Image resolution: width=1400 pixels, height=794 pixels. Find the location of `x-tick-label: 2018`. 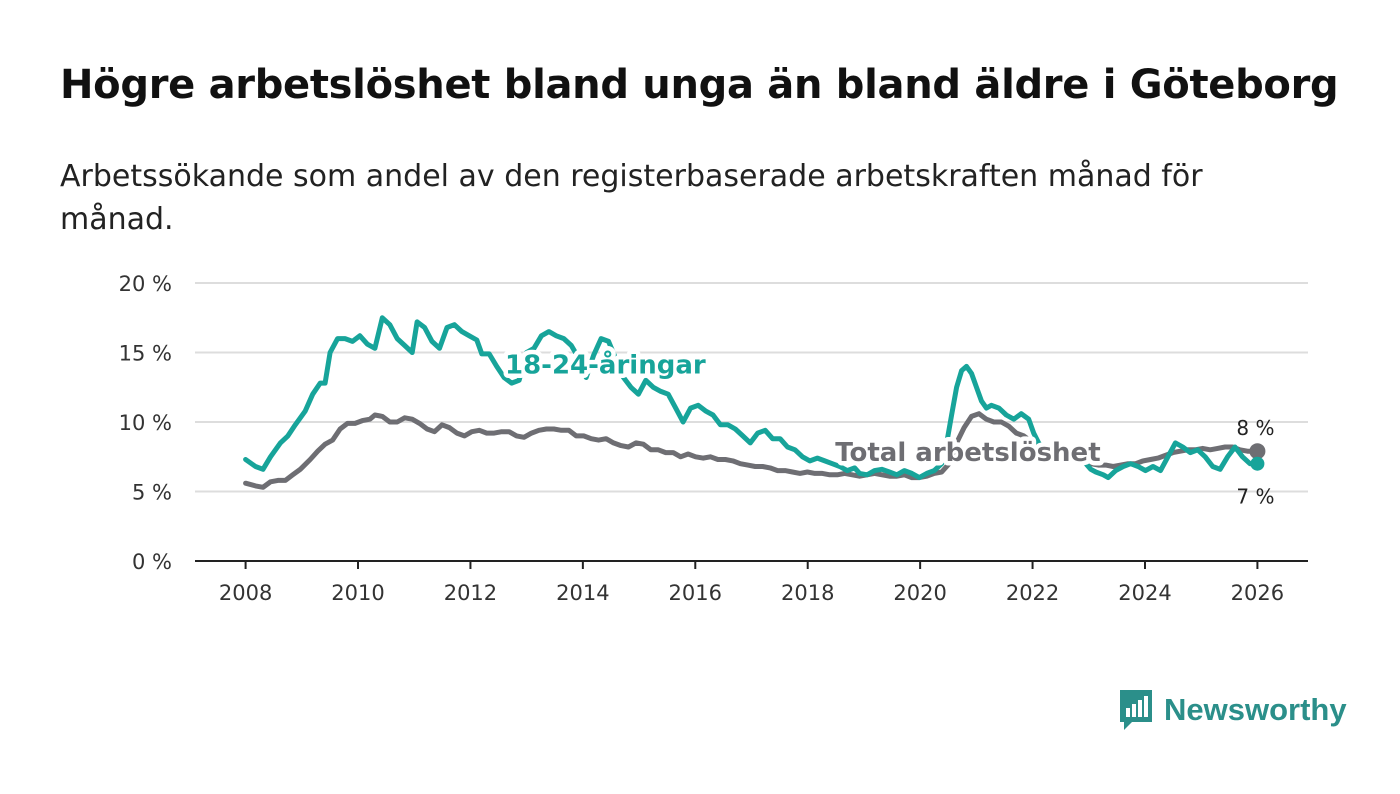

x-tick-label: 2018 is located at coordinates (807, 593).